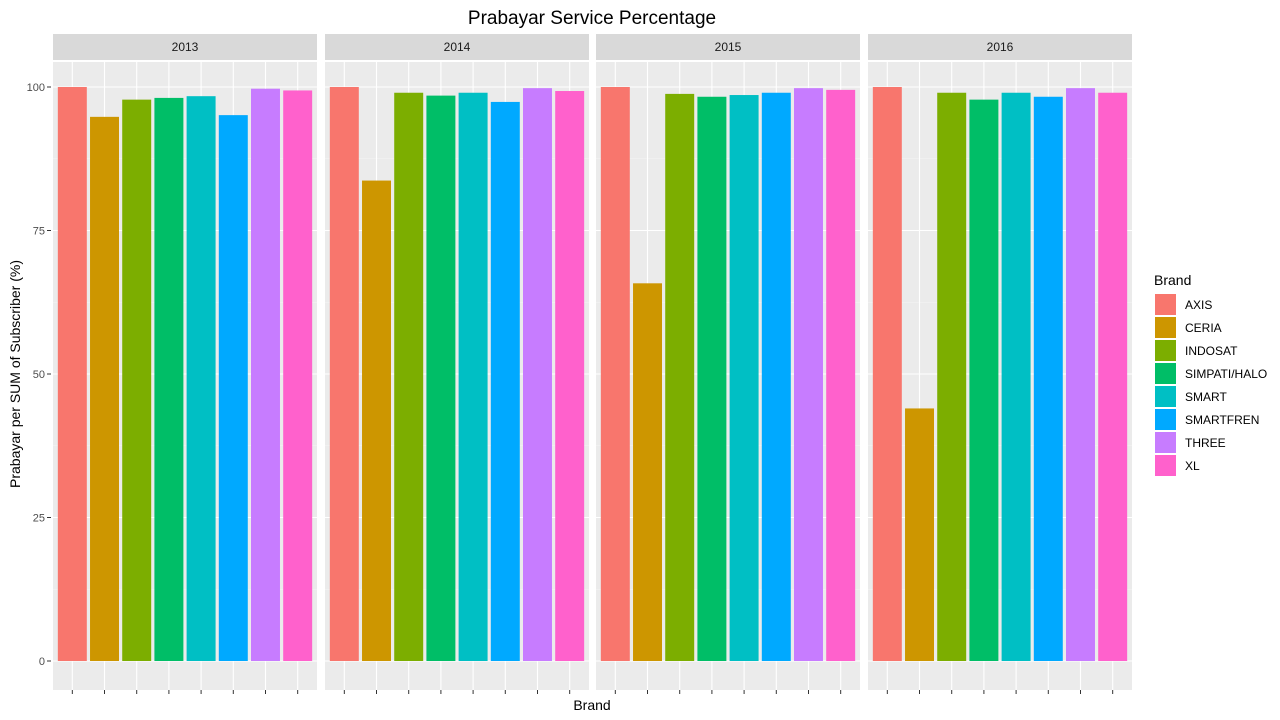 Image resolution: width=1280 pixels, height=720 pixels. Describe the element at coordinates (1016, 377) in the screenshot. I see `bar-2016-smart` at that location.